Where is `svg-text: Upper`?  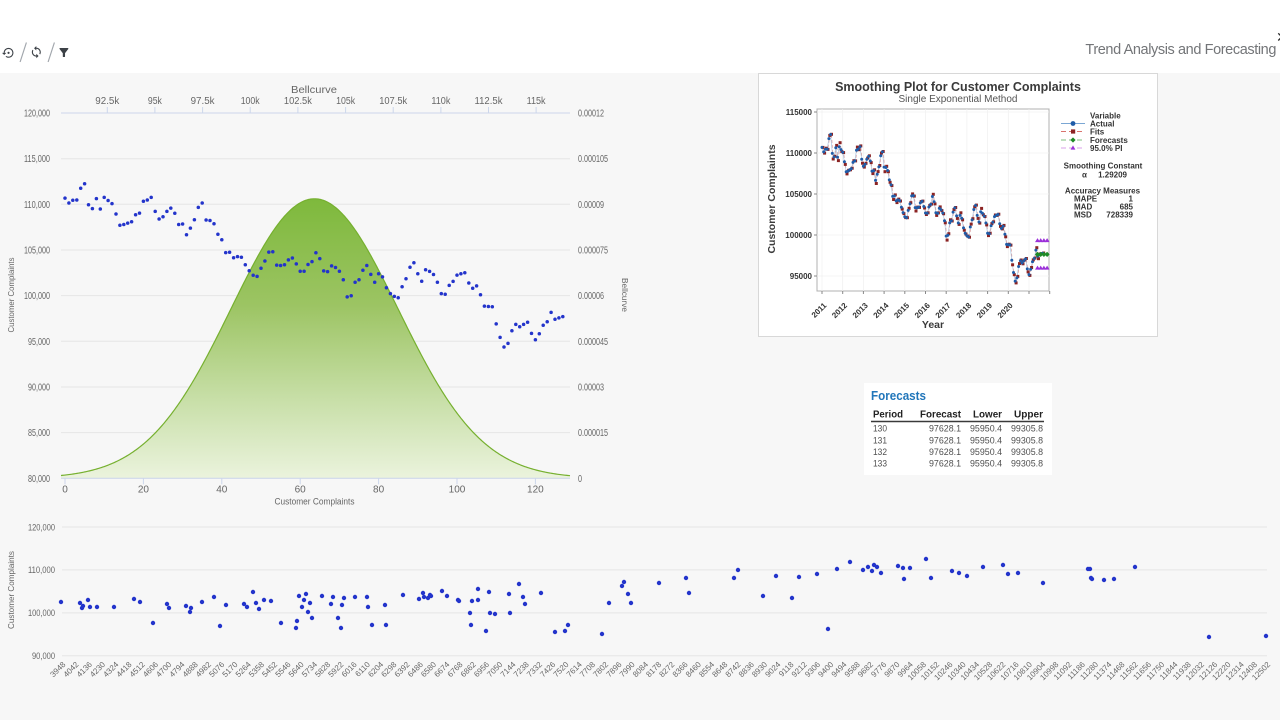 svg-text: Upper is located at coordinates (1028, 415).